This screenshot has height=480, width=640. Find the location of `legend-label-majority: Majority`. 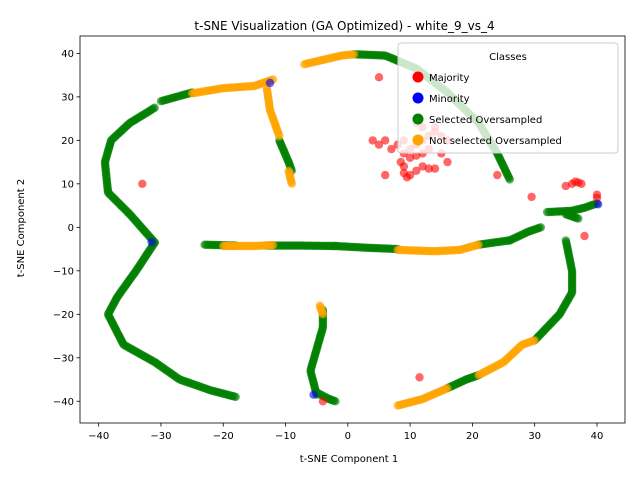

legend-label-majority: Majority is located at coordinates (449, 78).